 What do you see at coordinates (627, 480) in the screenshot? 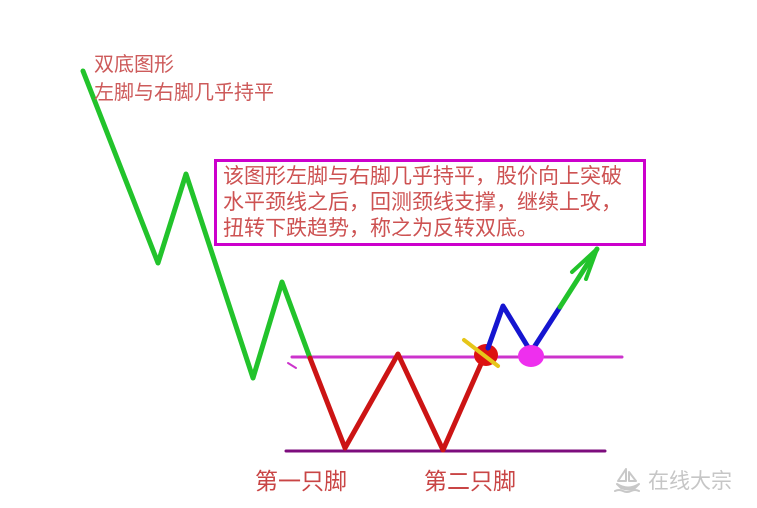
I see `sailboat-icon` at bounding box center [627, 480].